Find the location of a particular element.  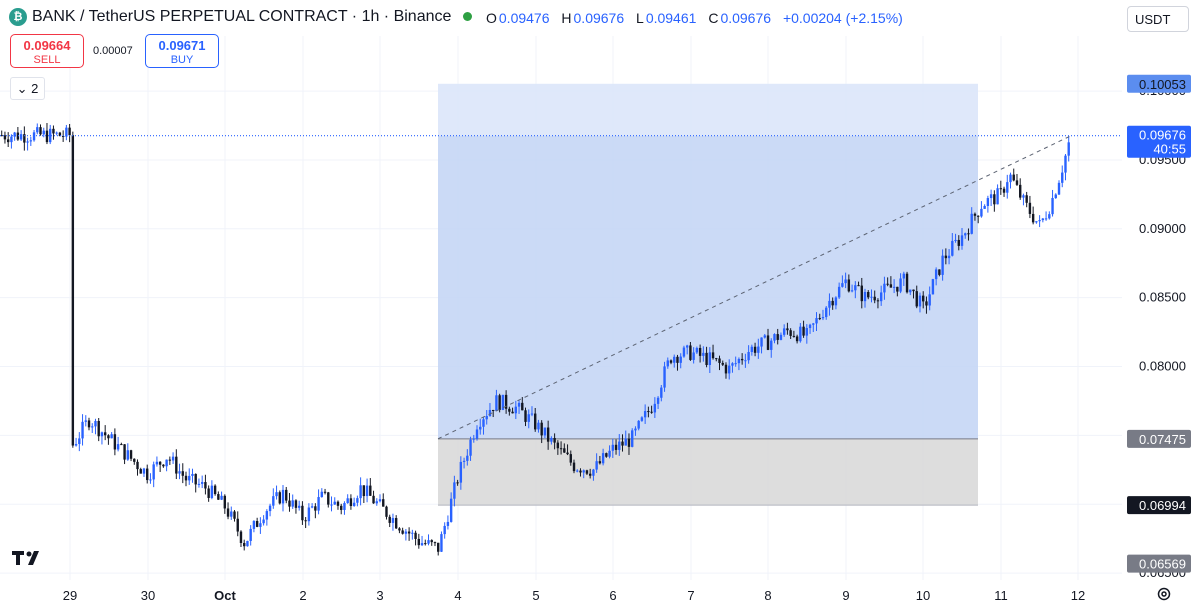

sell-button: 0.09664 SELL is located at coordinates (47, 51).